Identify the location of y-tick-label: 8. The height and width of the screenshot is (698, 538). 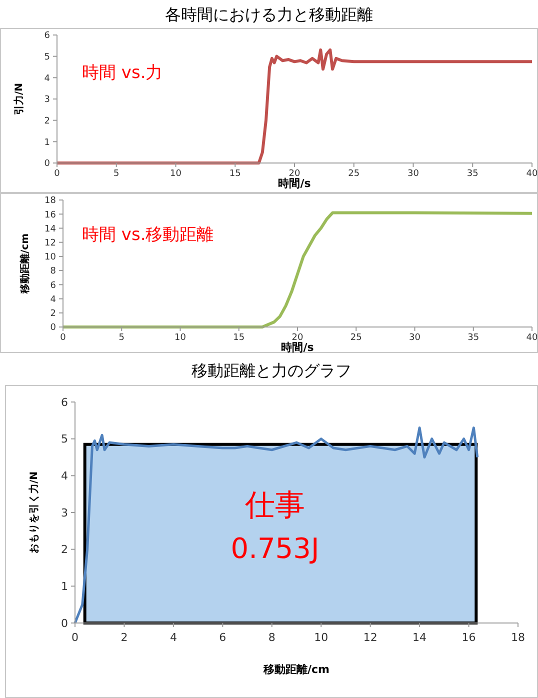
(53, 271).